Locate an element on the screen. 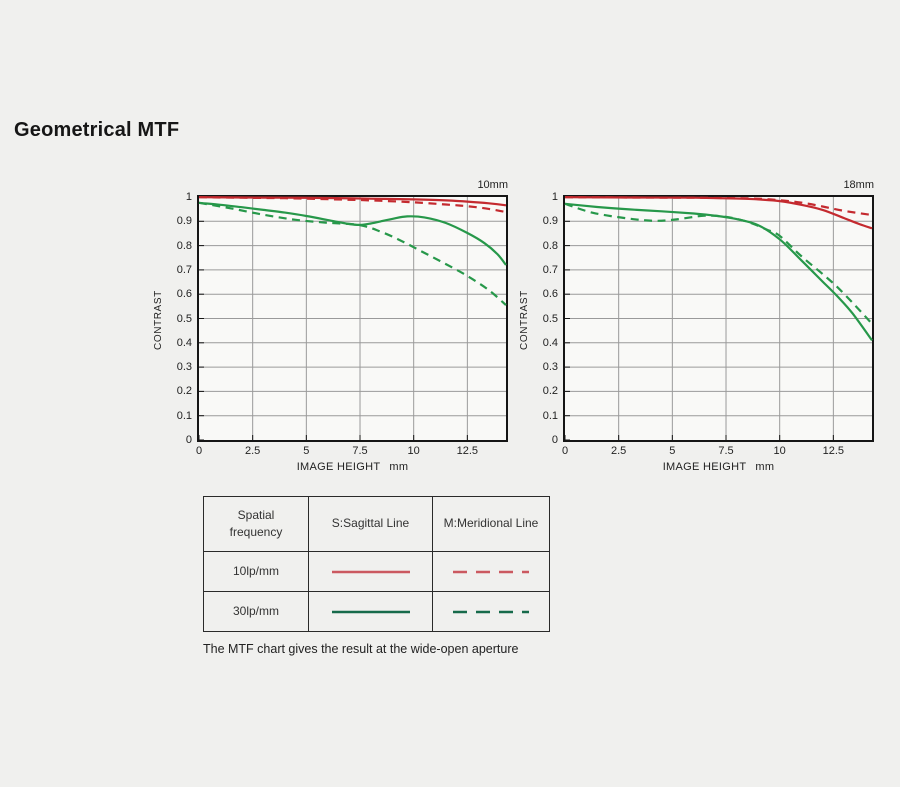 The image size is (900, 787). legend-header-meridional: M:Meridional Line is located at coordinates (491, 524).